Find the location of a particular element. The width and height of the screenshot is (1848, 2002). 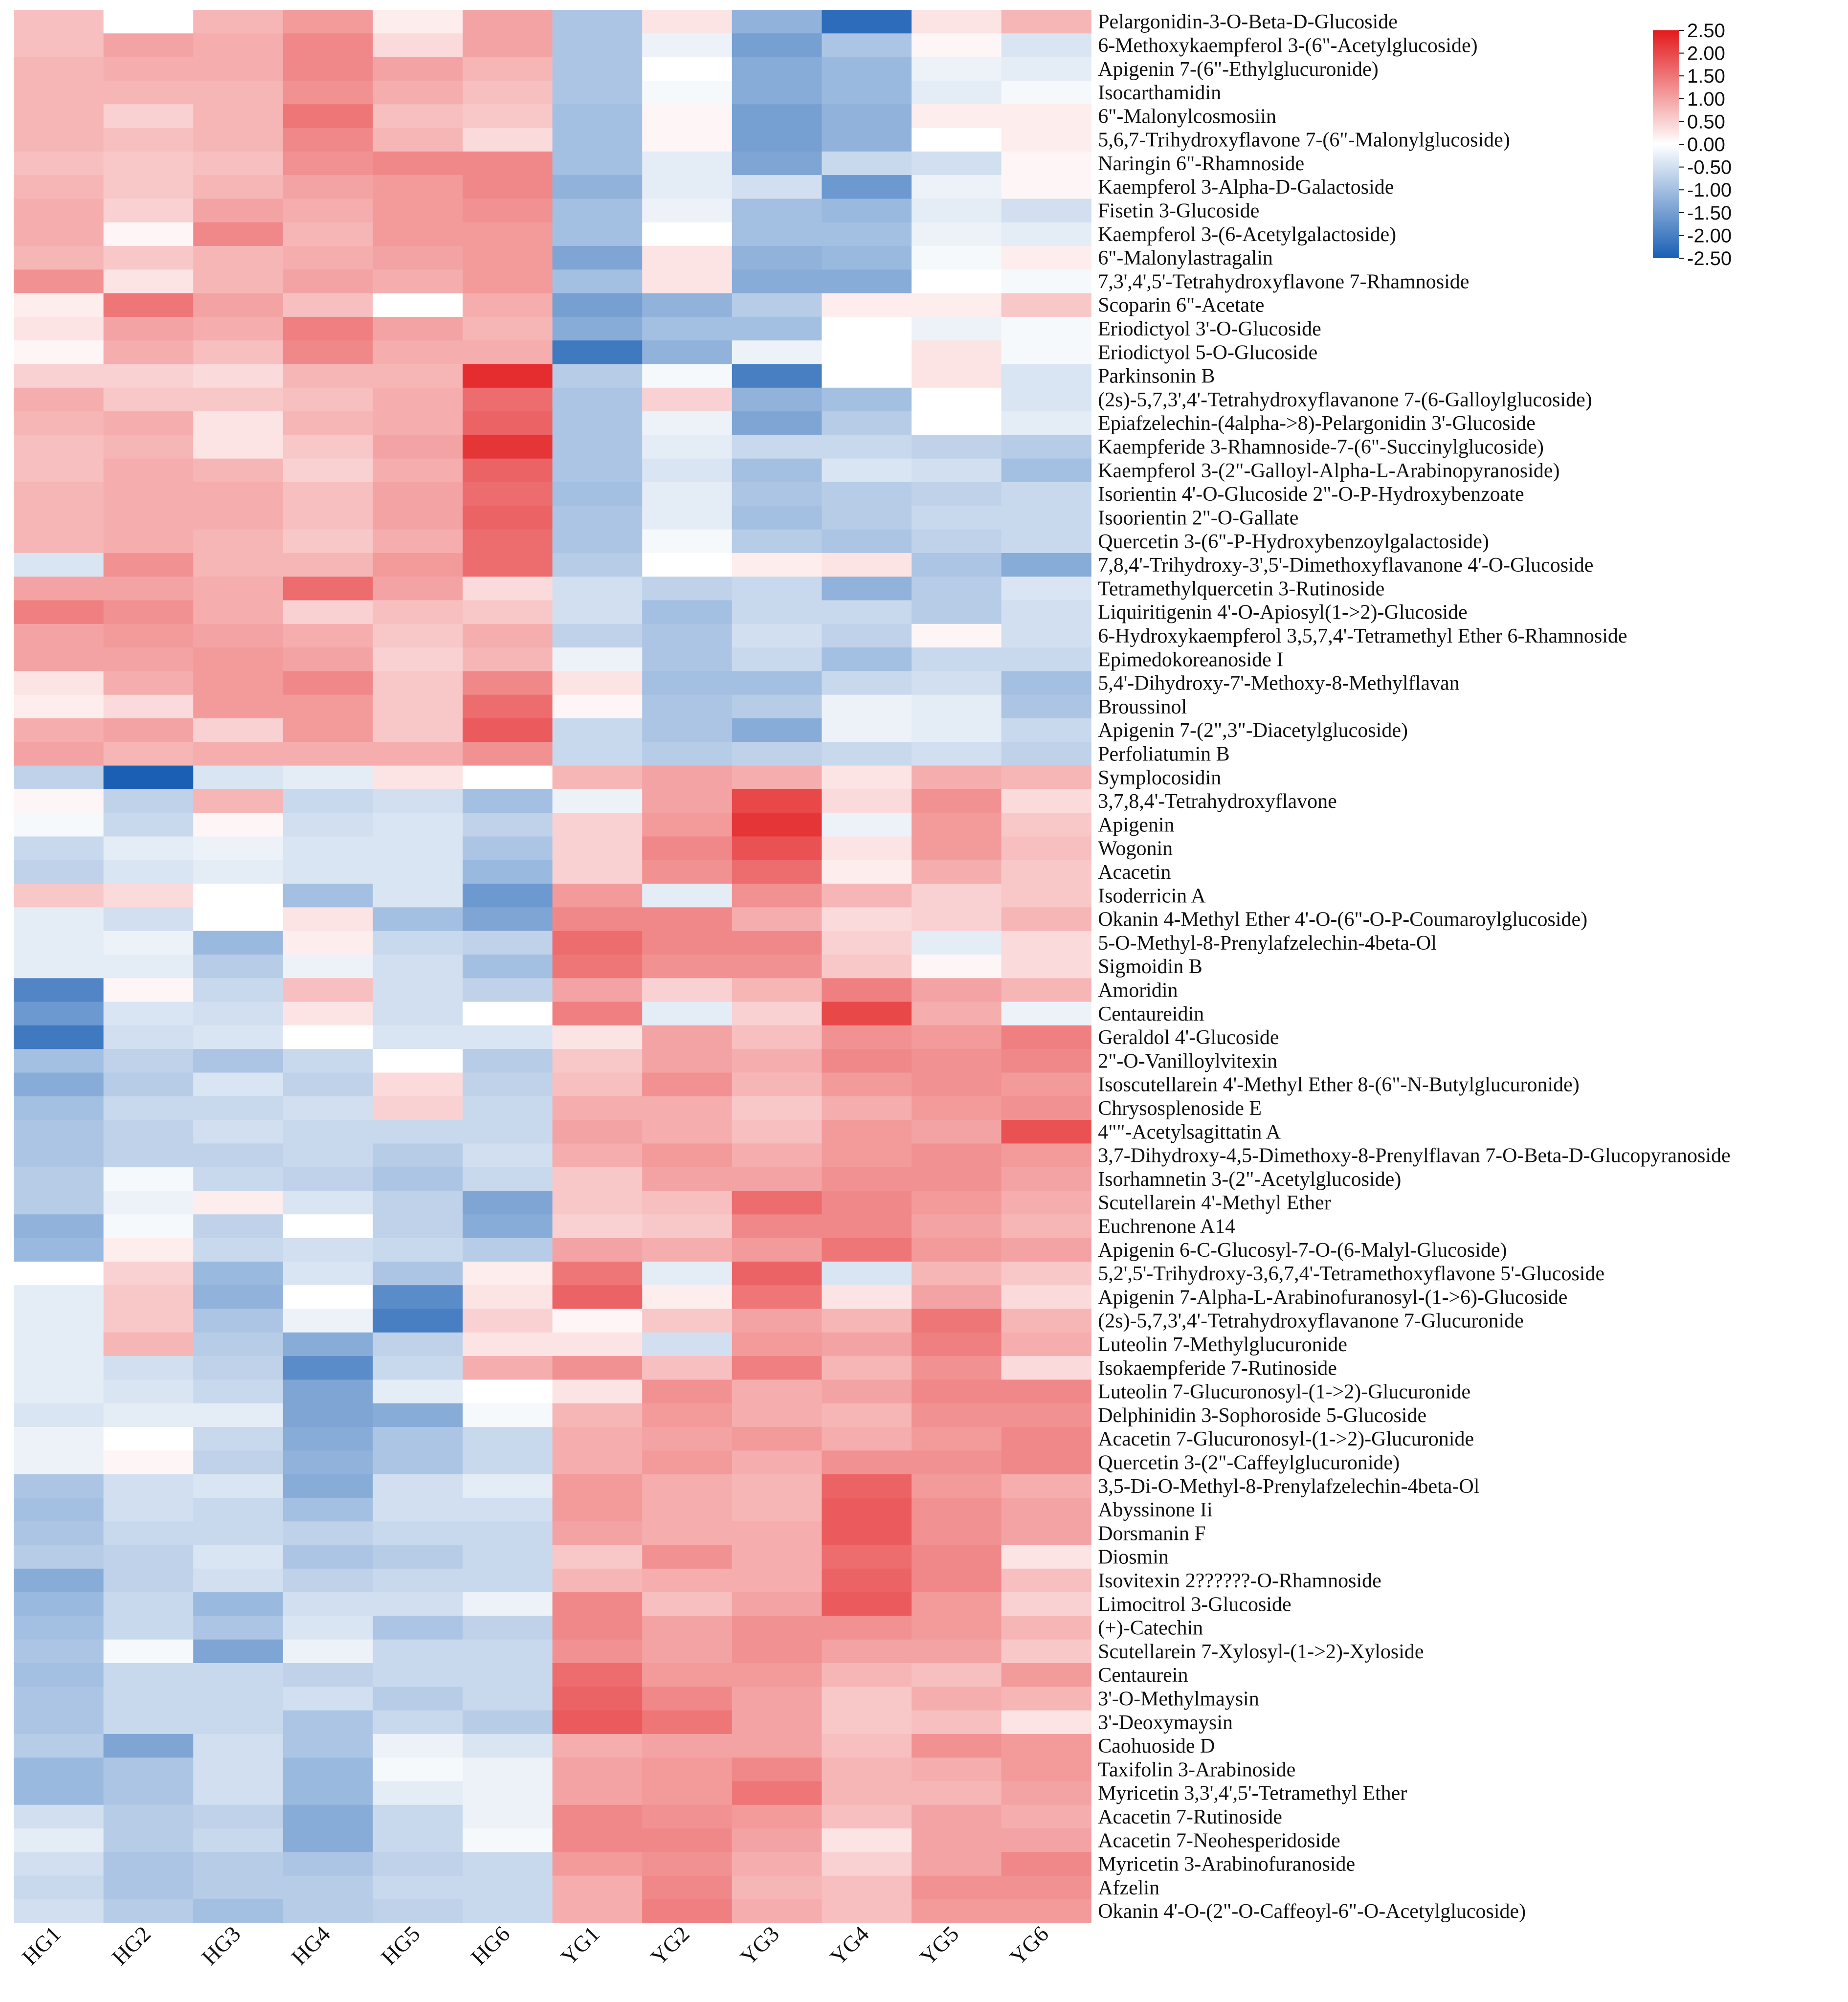

row-label: Wogonin is located at coordinates (1135, 849).